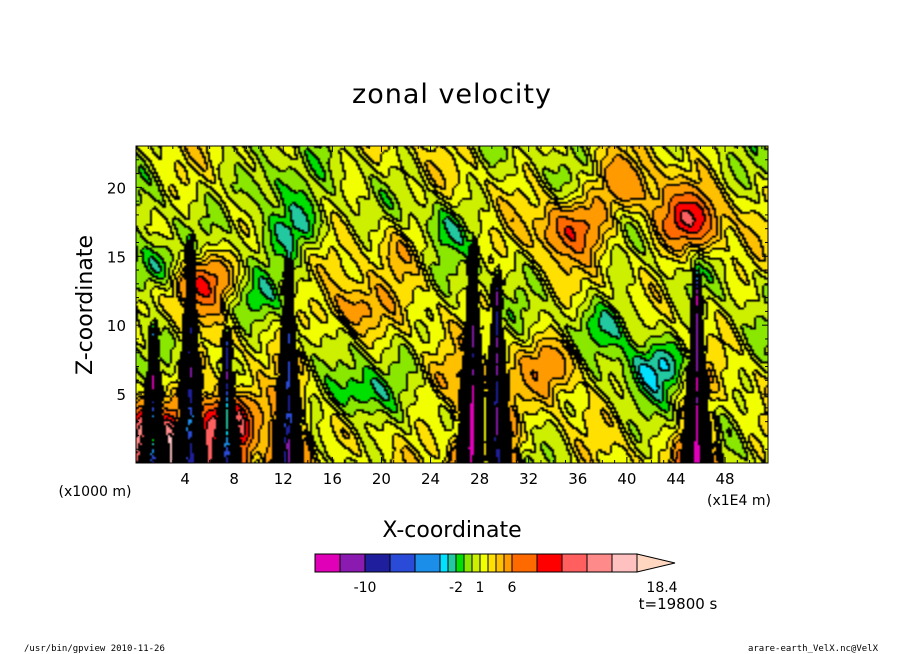  Describe the element at coordinates (528, 479) in the screenshot. I see `x-tick-label: 32` at that location.